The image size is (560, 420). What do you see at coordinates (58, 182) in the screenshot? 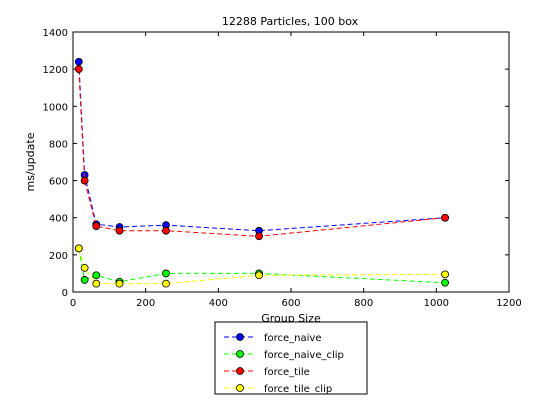
I see `y-tick-label: 600` at bounding box center [58, 182].